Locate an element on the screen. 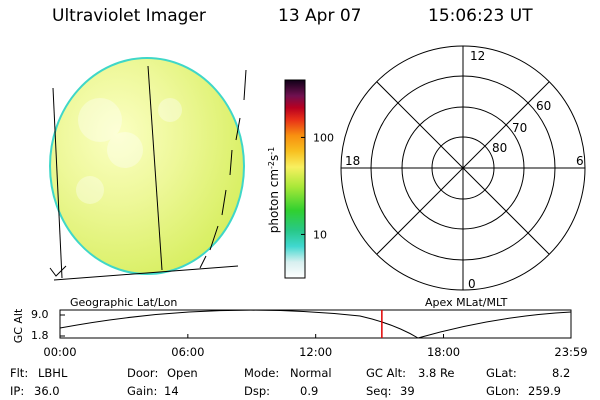 Image resolution: width=600 pixels, height=400 pixels. mlt-label-12: 12 is located at coordinates (477, 56).